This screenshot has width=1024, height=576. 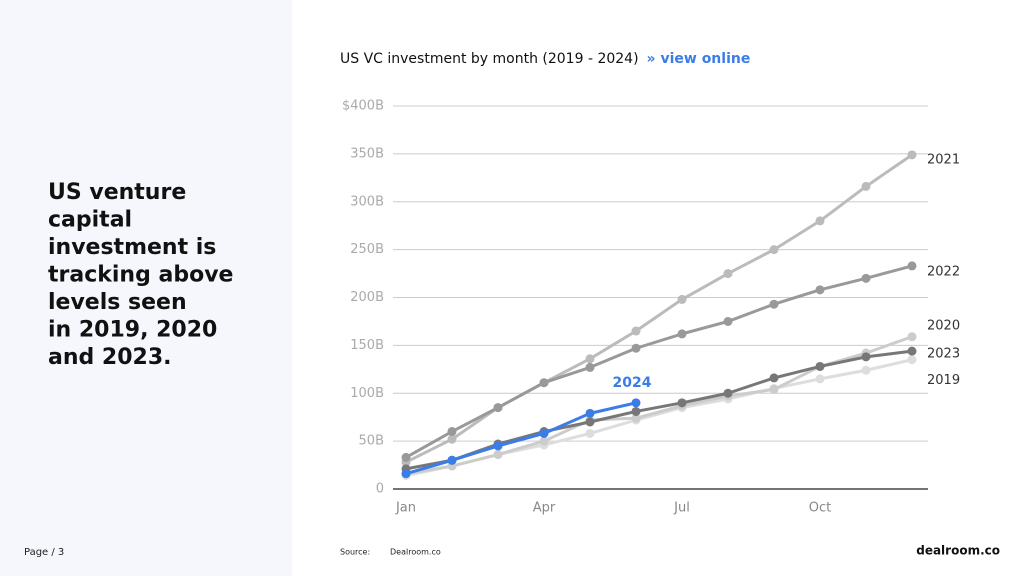 I want to click on headline-line: investment is, so click(x=132, y=247).